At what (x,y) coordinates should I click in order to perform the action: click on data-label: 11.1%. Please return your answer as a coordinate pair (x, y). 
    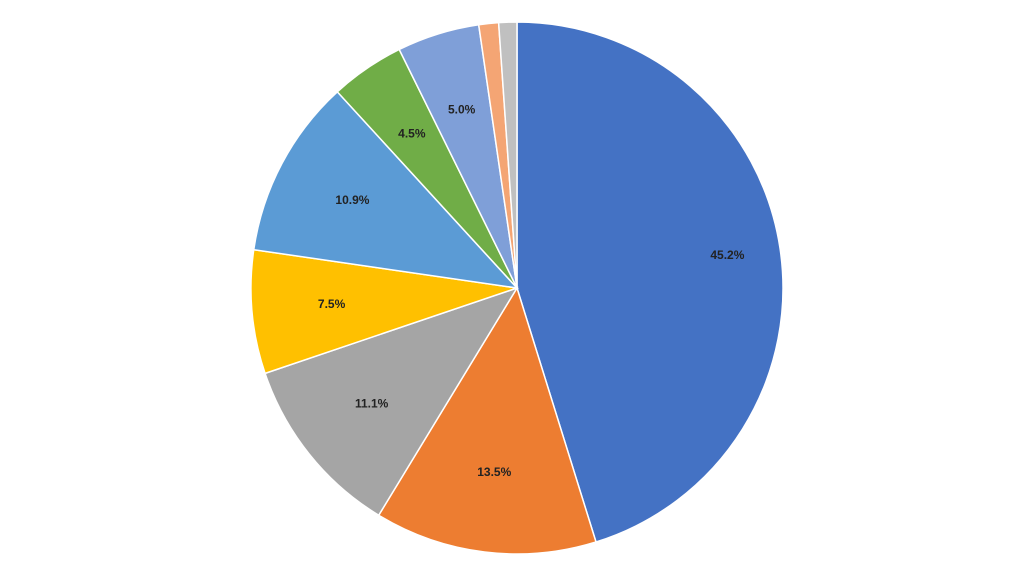
    Looking at the image, I should click on (372, 404).